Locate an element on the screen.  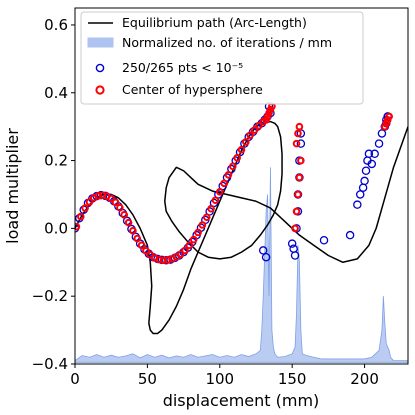
x-tick-label: 100 is located at coordinates (219, 379).